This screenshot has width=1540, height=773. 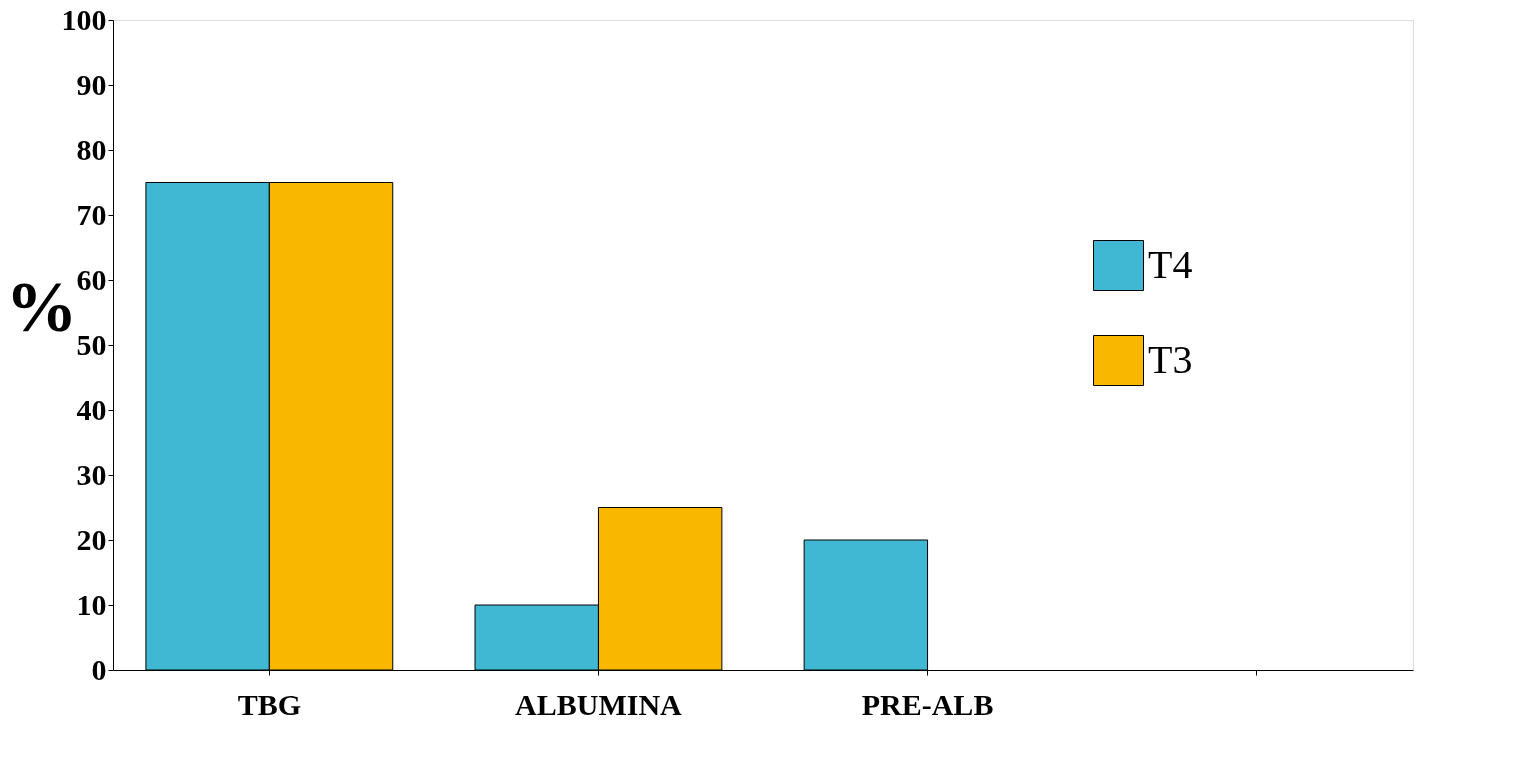 What do you see at coordinates (599, 704) in the screenshot?
I see `x-tick-label: ALBUMINA` at bounding box center [599, 704].